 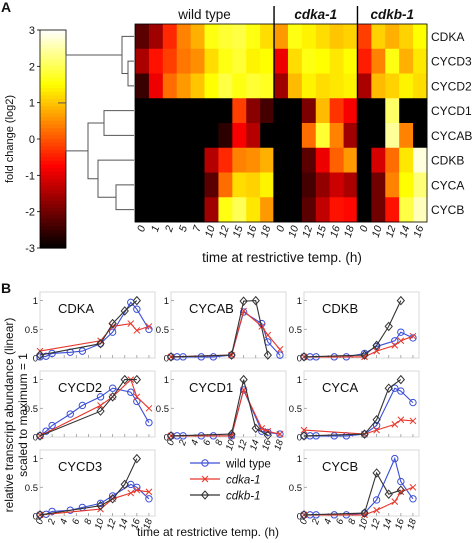 What do you see at coordinates (391, 231) in the screenshot?
I see `column-tick-label: 12` at bounding box center [391, 231].